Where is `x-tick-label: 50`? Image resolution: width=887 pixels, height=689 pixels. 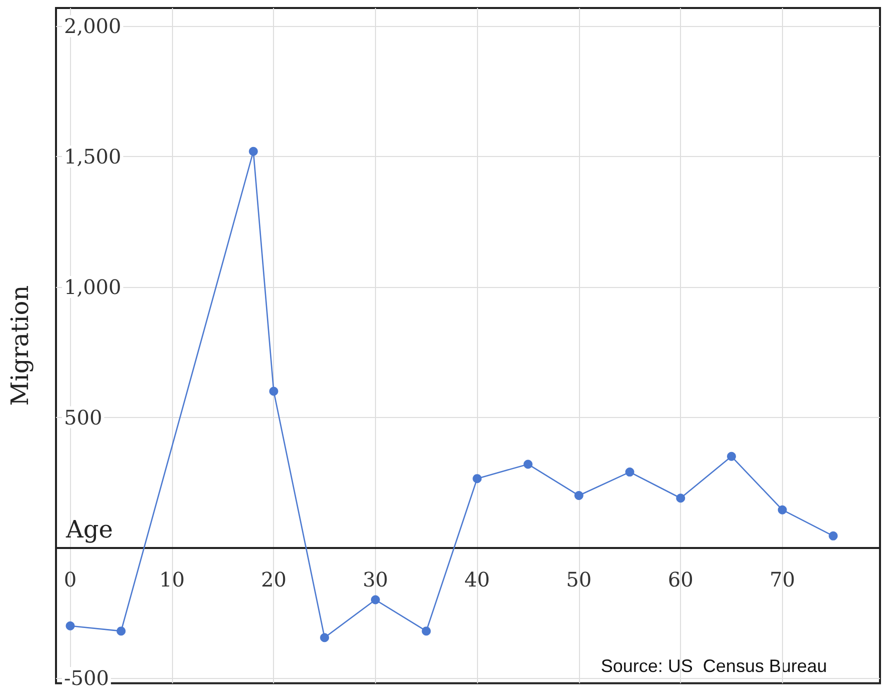
x-tick-label: 50 is located at coordinates (579, 580).